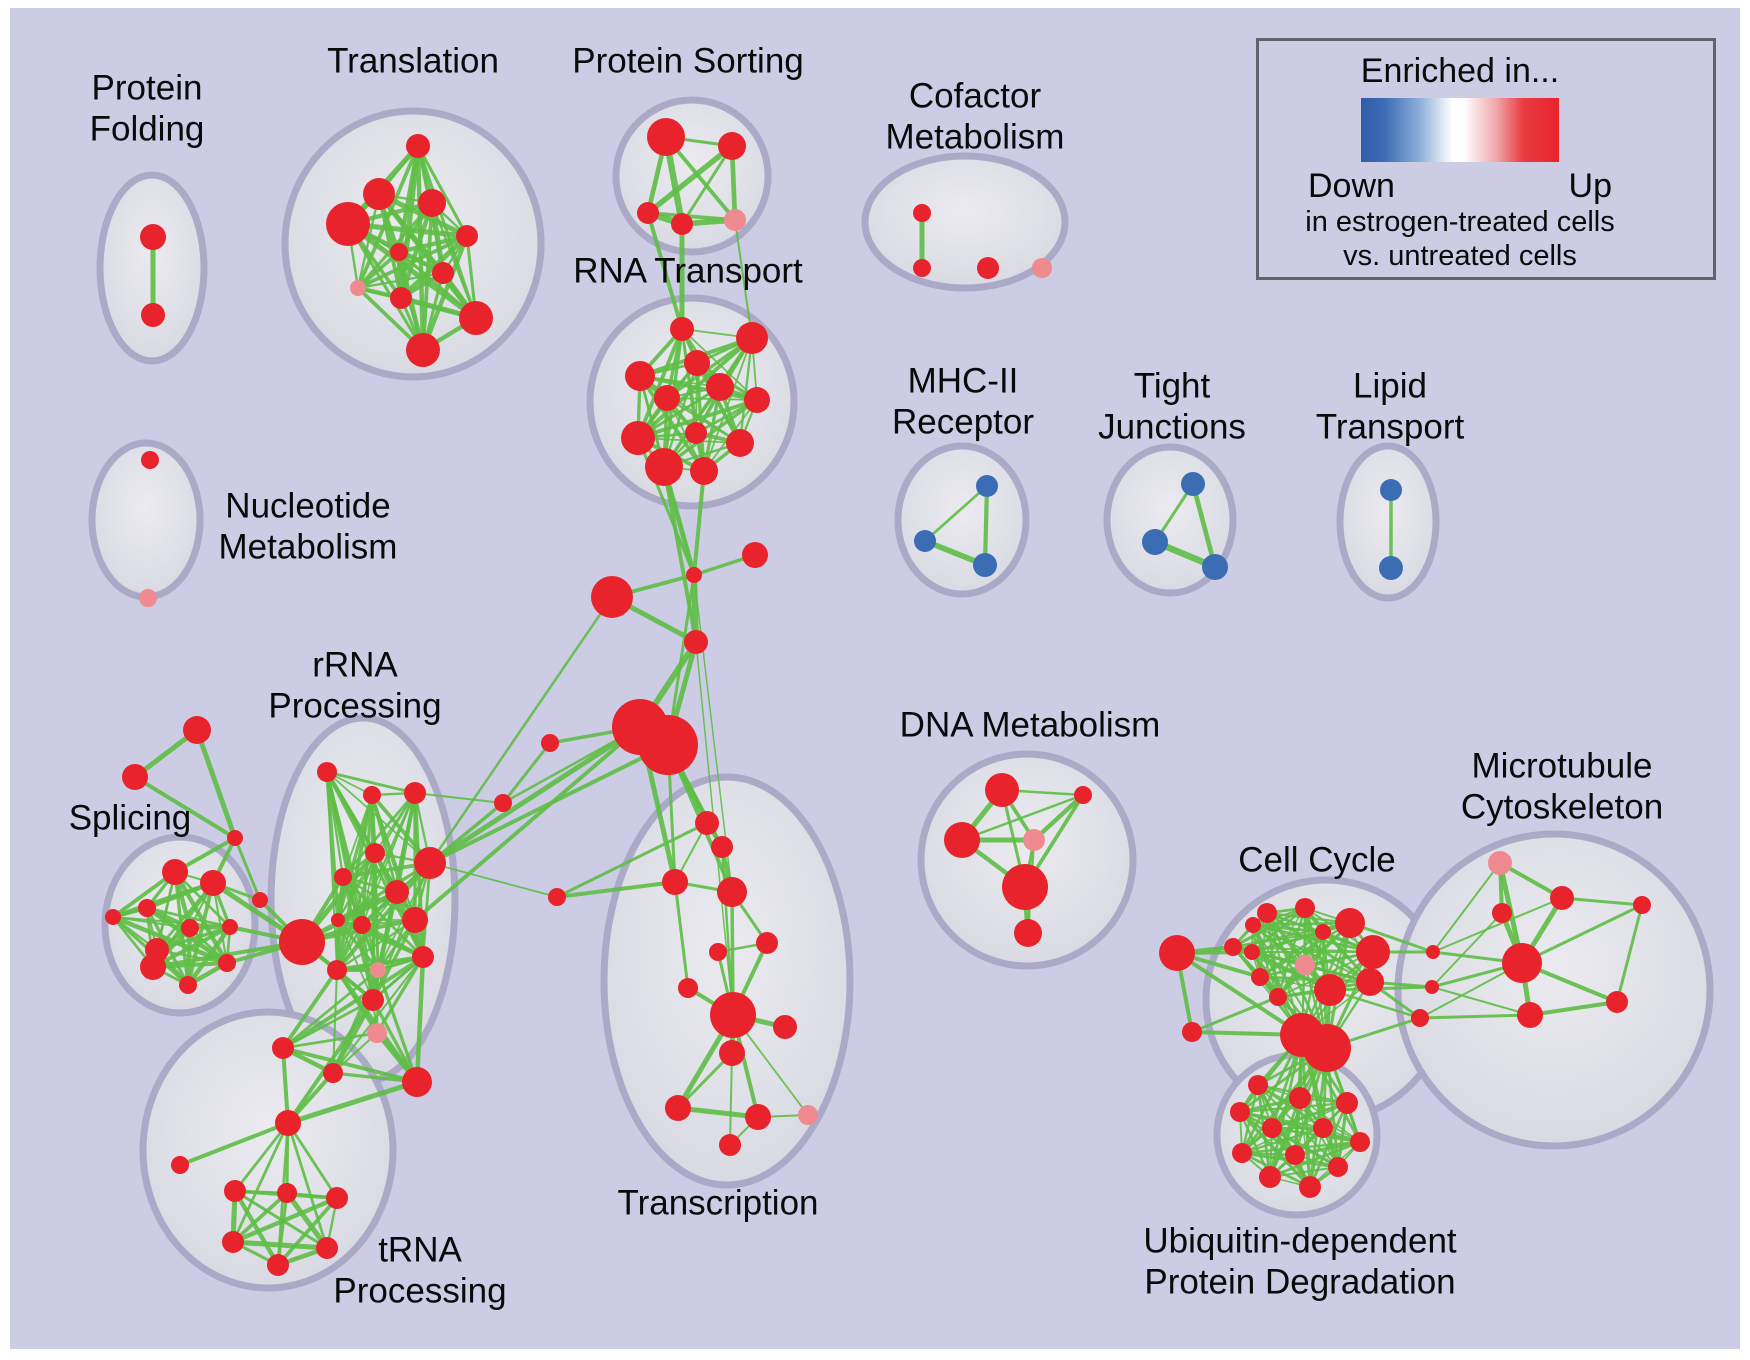 The height and width of the screenshot is (1360, 1750). Describe the element at coordinates (1373, 952) in the screenshot. I see `node-c11` at that location.